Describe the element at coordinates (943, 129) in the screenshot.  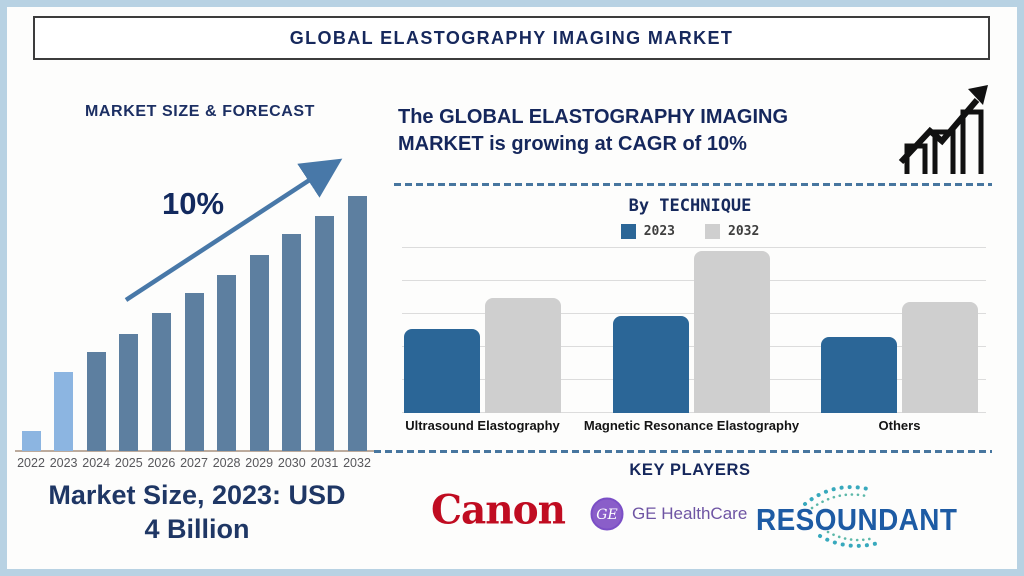
I see `bar-chart-growth-icon` at that location.